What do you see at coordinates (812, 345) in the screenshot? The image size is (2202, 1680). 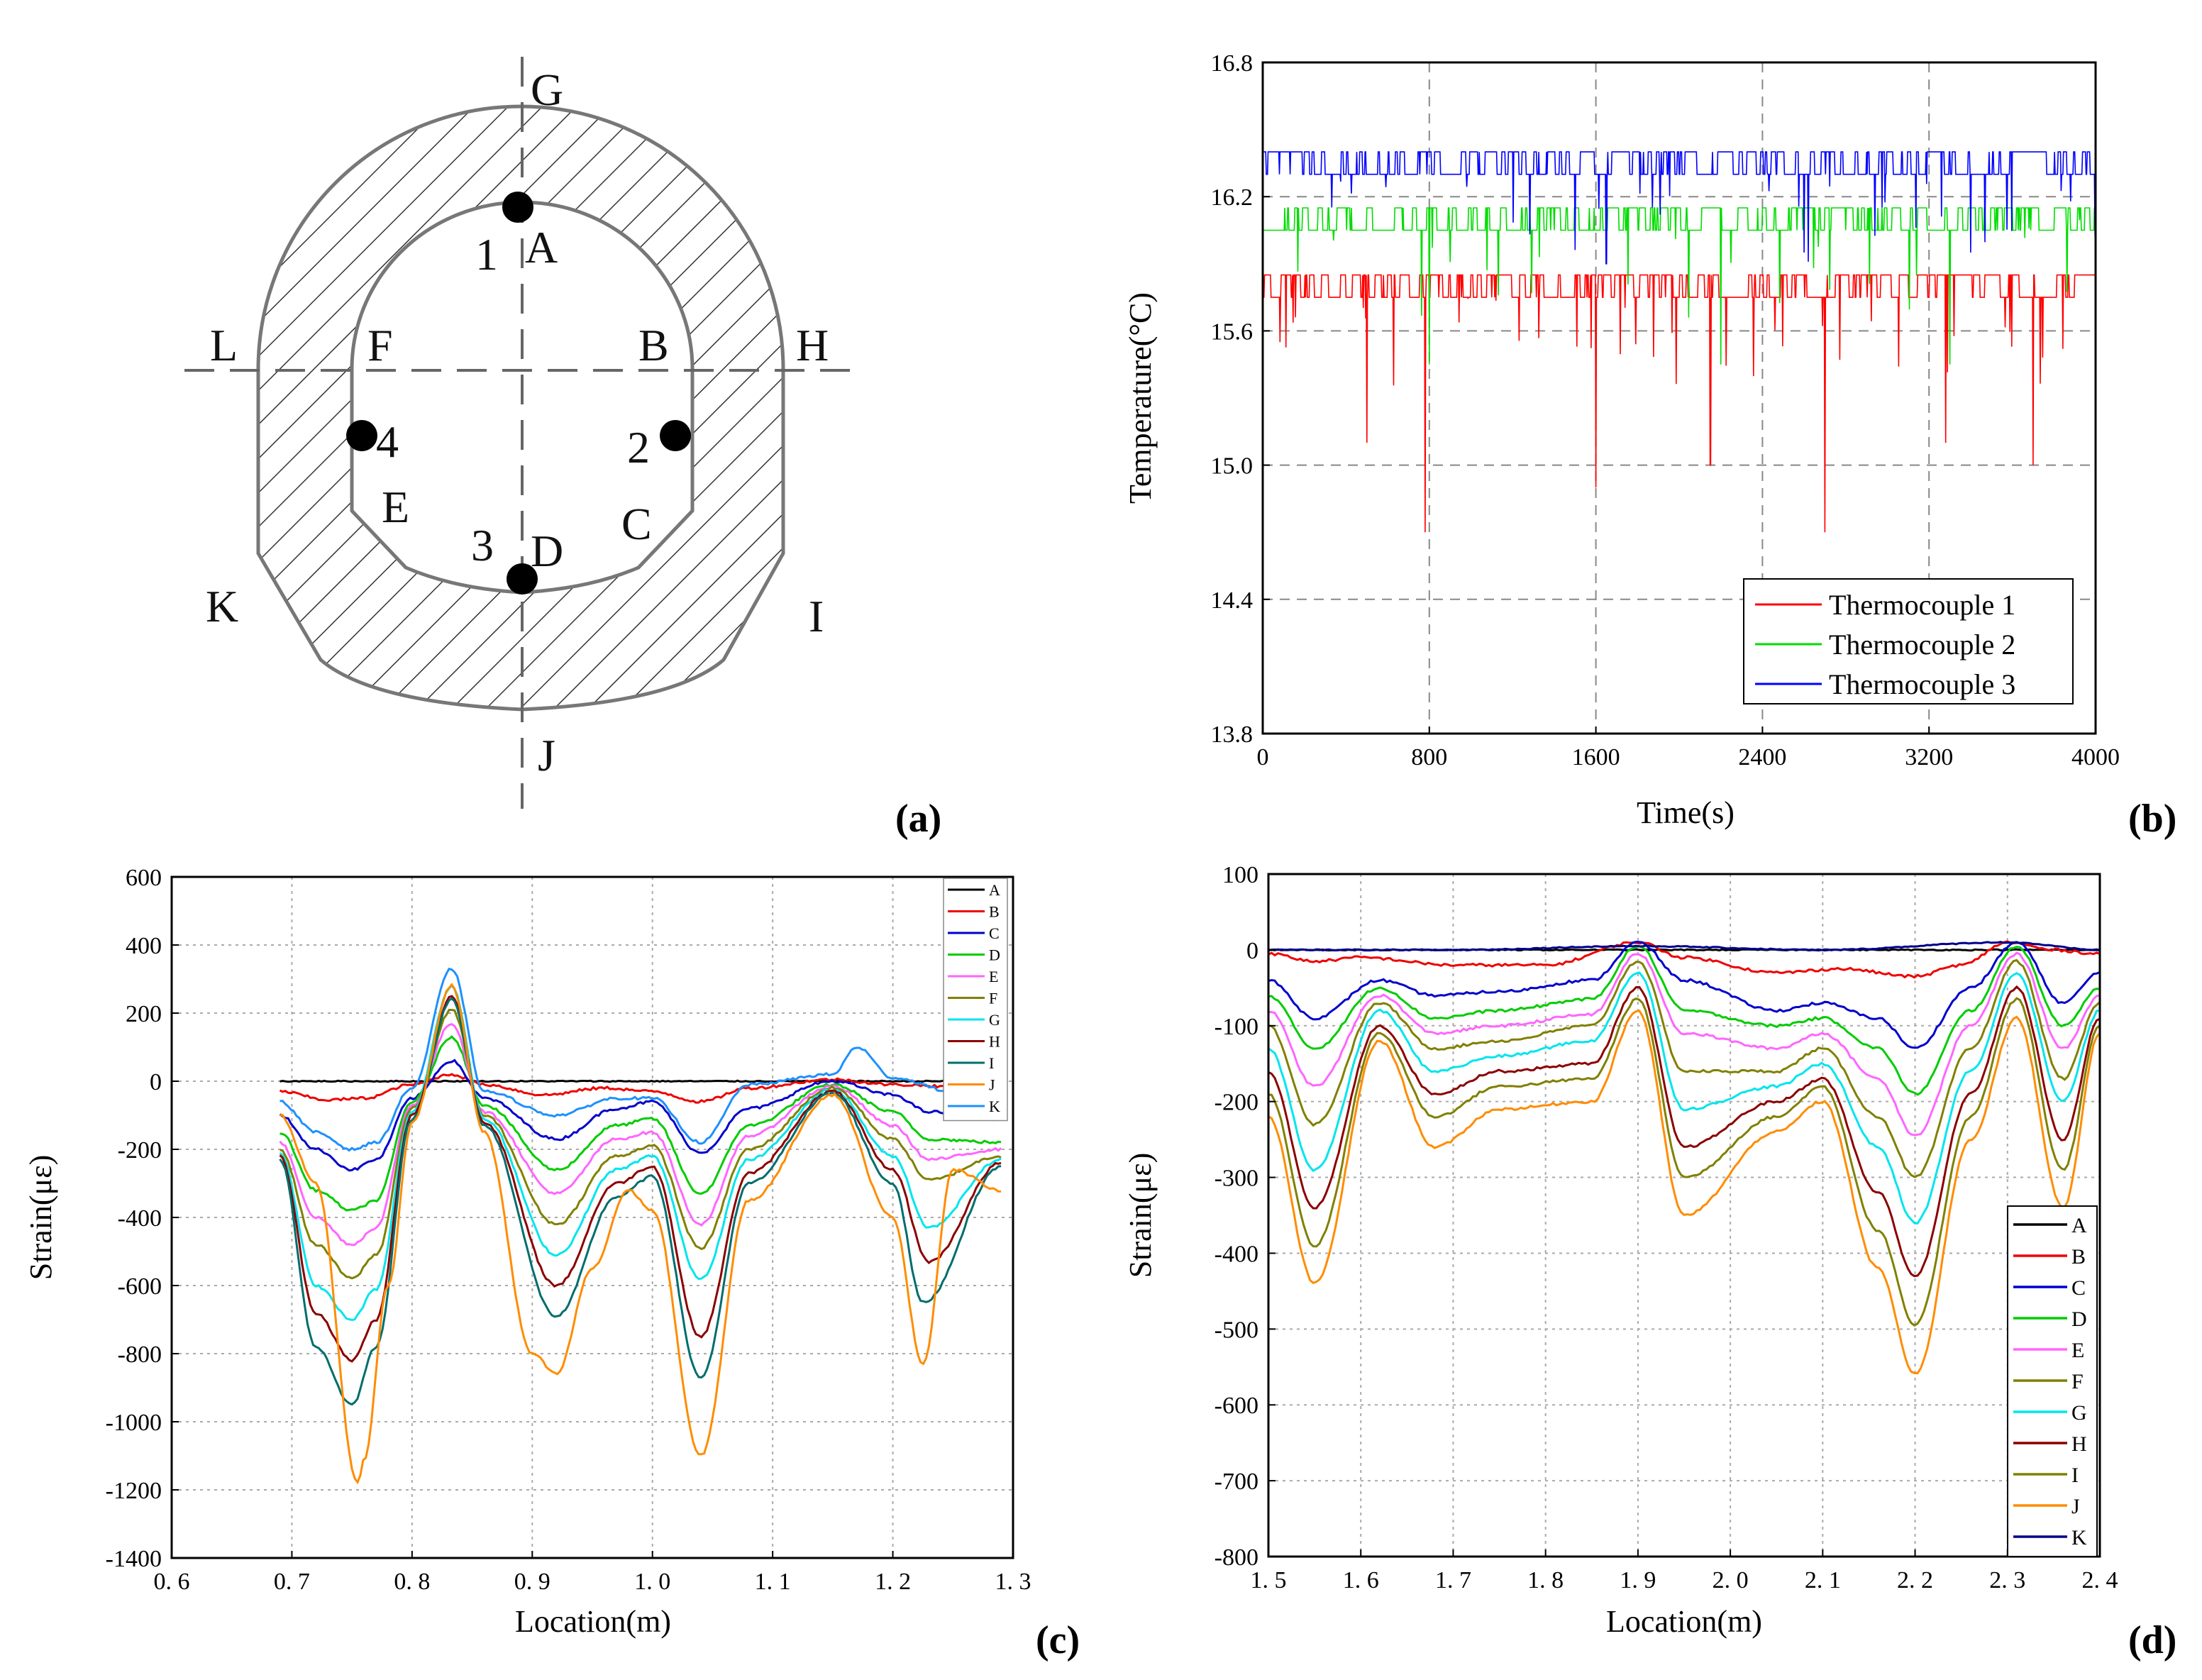 I see `label-h: H` at bounding box center [812, 345].